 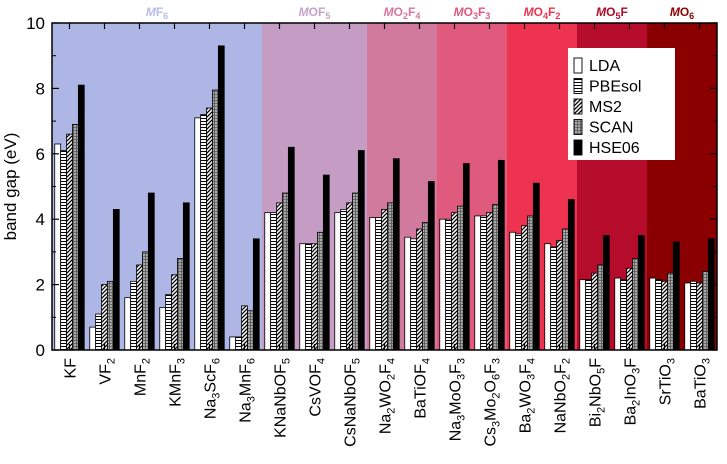 What do you see at coordinates (578, 106) in the screenshot?
I see `legend-swatch-MS2` at bounding box center [578, 106].